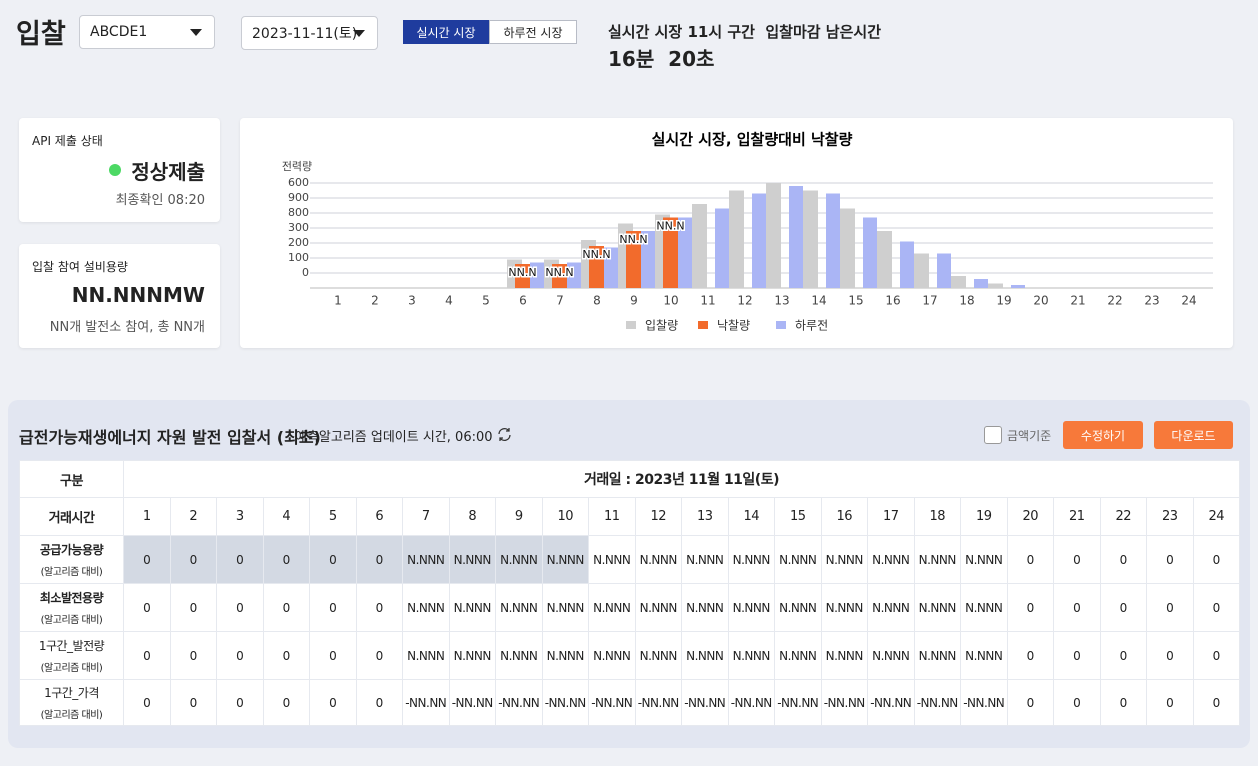 This screenshot has width=1258, height=766. I want to click on x-tick-label: 11, so click(707, 301).